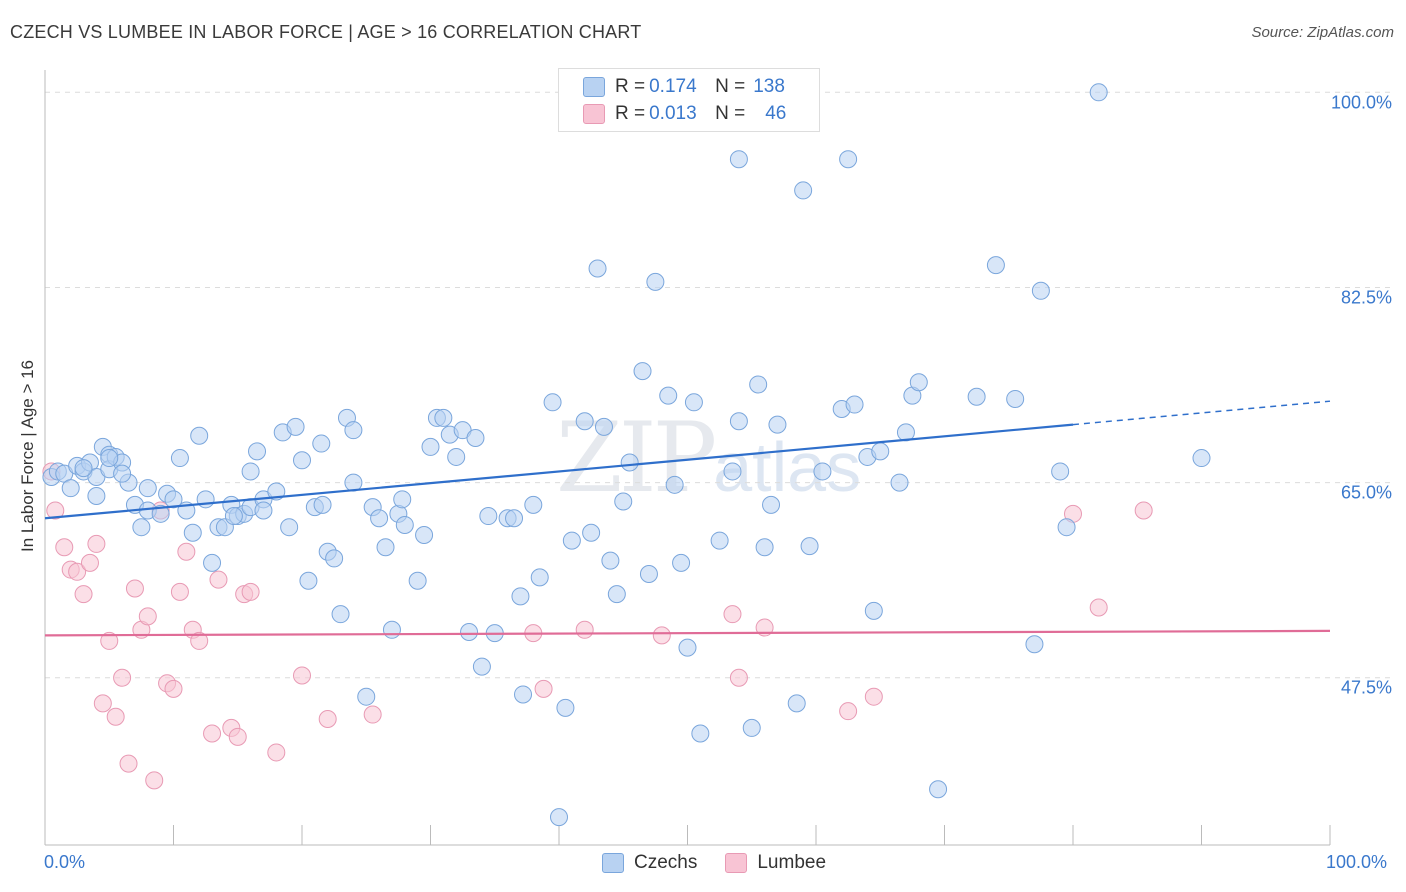  I want to click on lumbee-swatch, so click(594, 114).